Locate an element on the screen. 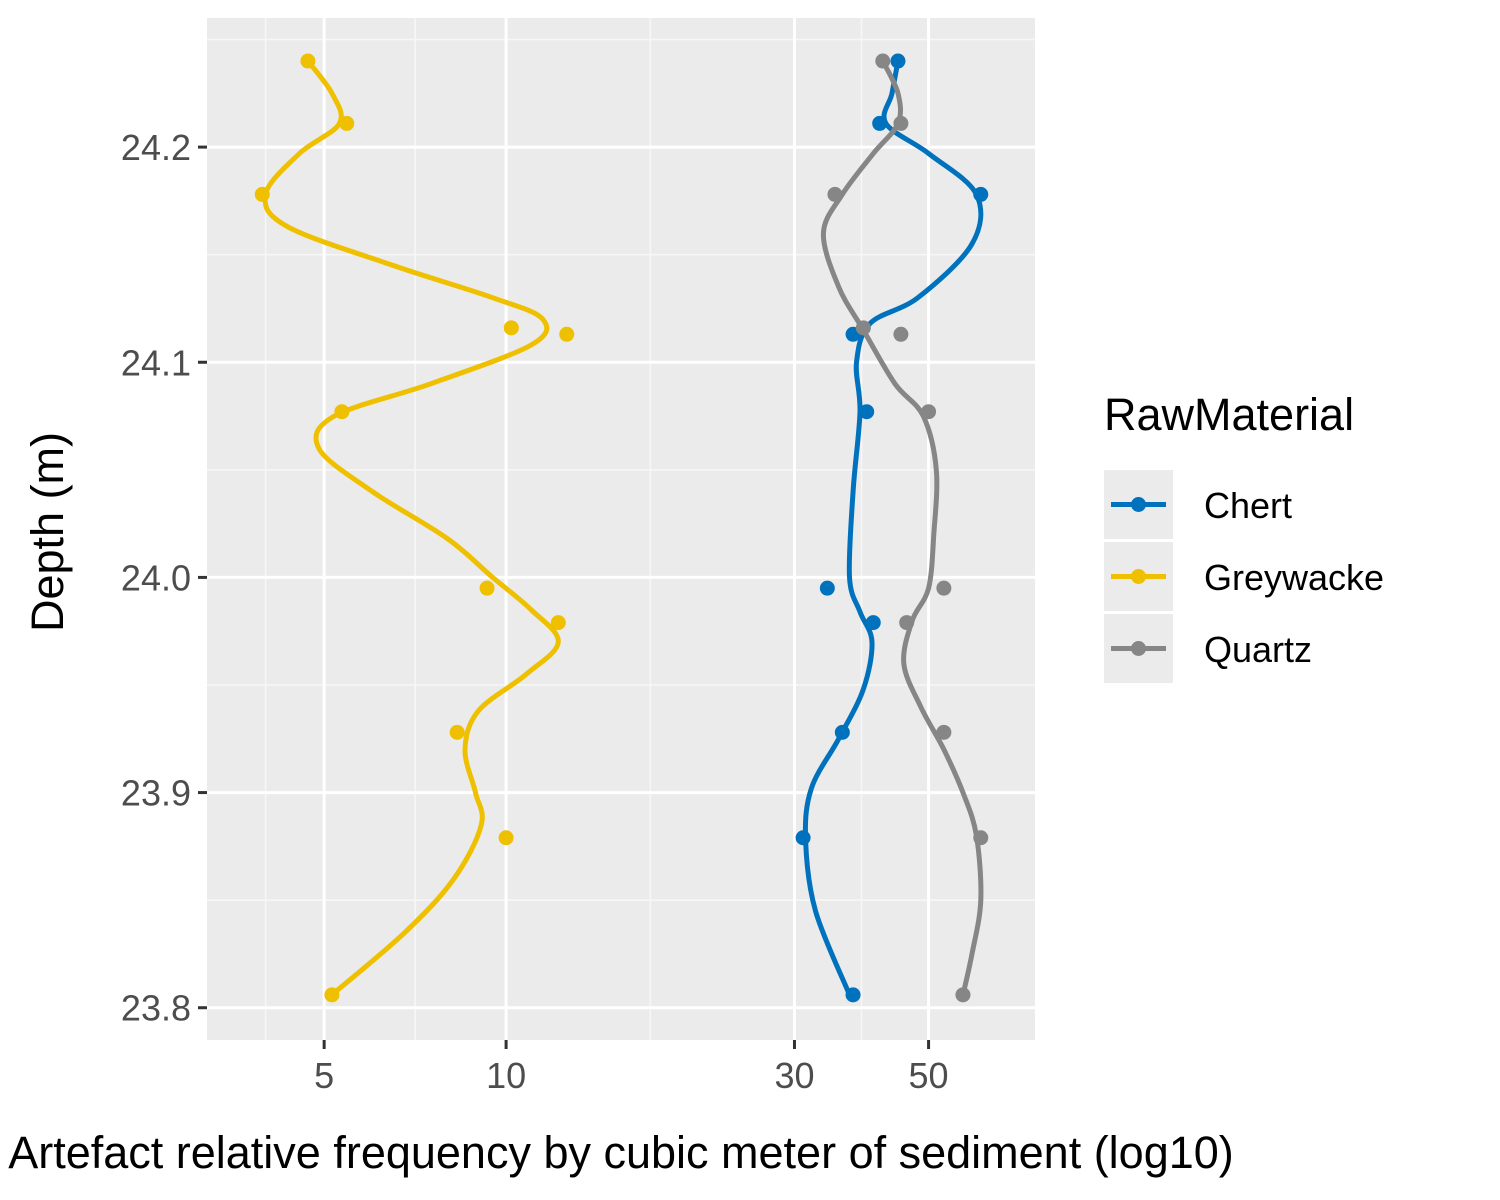 This screenshot has width=1500, height=1200. x-tick-label: 5 is located at coordinates (324, 1075).